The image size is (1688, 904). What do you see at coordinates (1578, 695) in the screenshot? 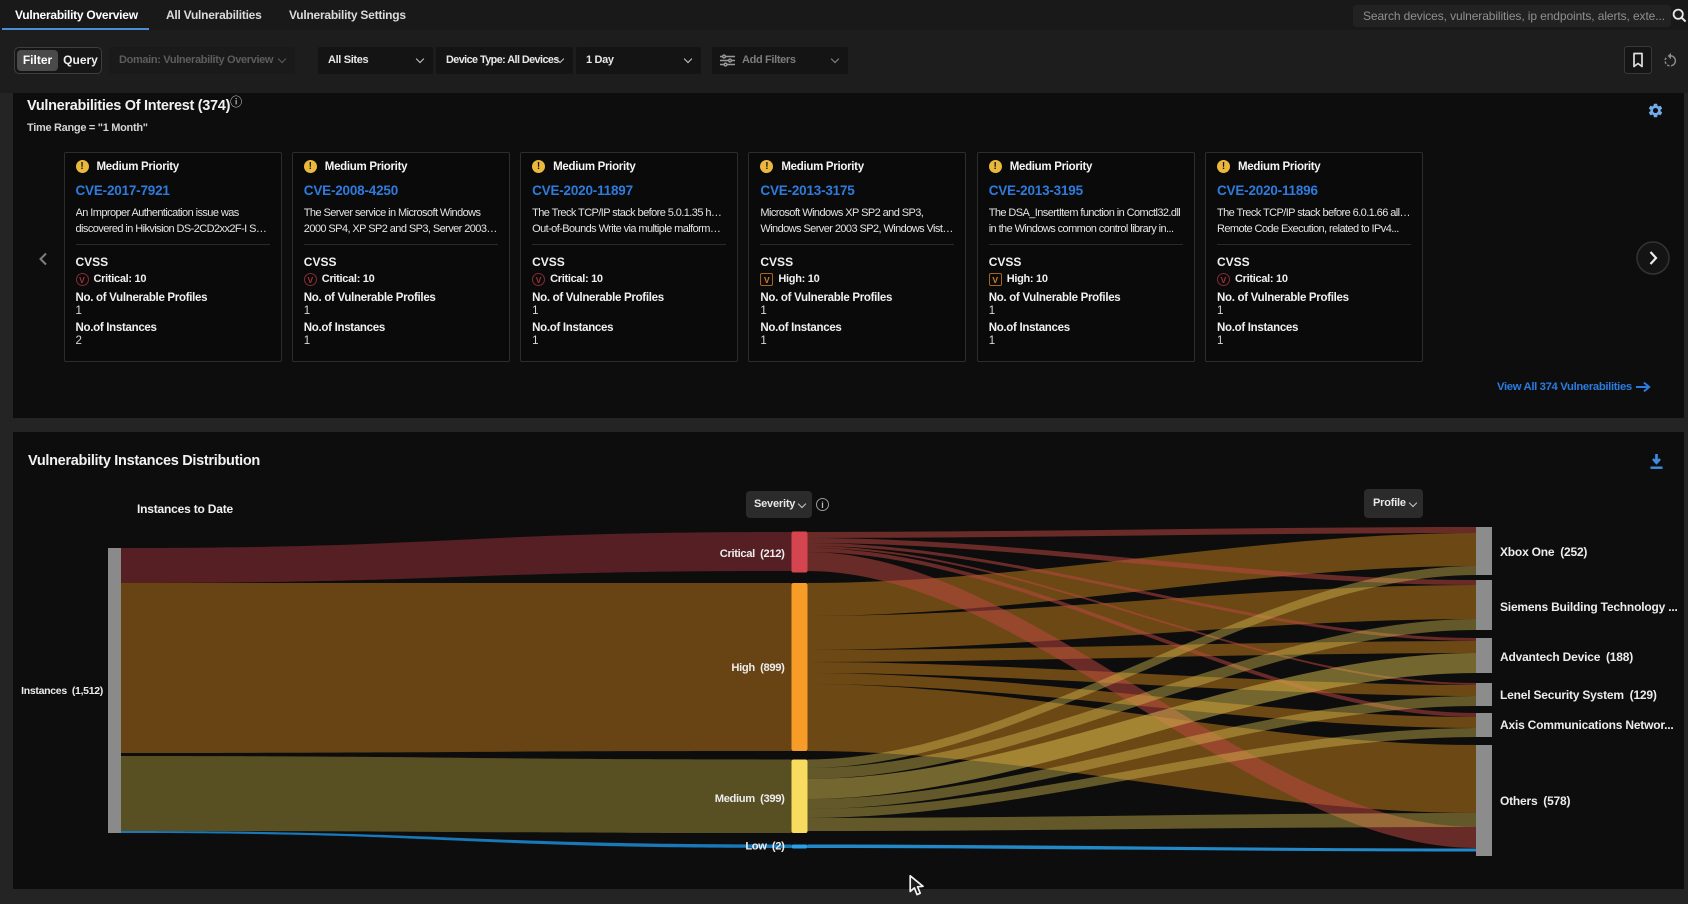
I see `svg-text: Lenel Security System (129)` at bounding box center [1578, 695].